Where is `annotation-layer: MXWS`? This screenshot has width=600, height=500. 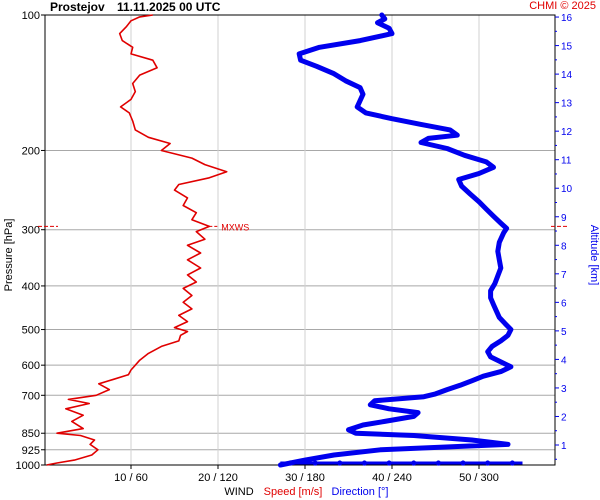
annotation-layer: MXWS is located at coordinates (302, 227).